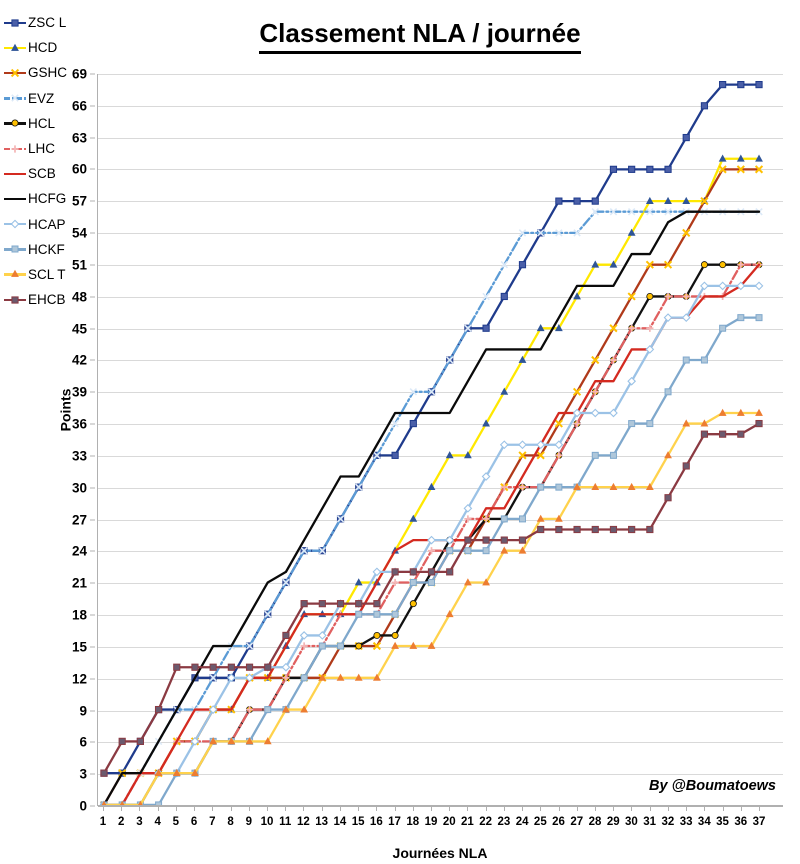 The height and width of the screenshot is (864, 800). I want to click on y-tick-label: 51, so click(79, 265).